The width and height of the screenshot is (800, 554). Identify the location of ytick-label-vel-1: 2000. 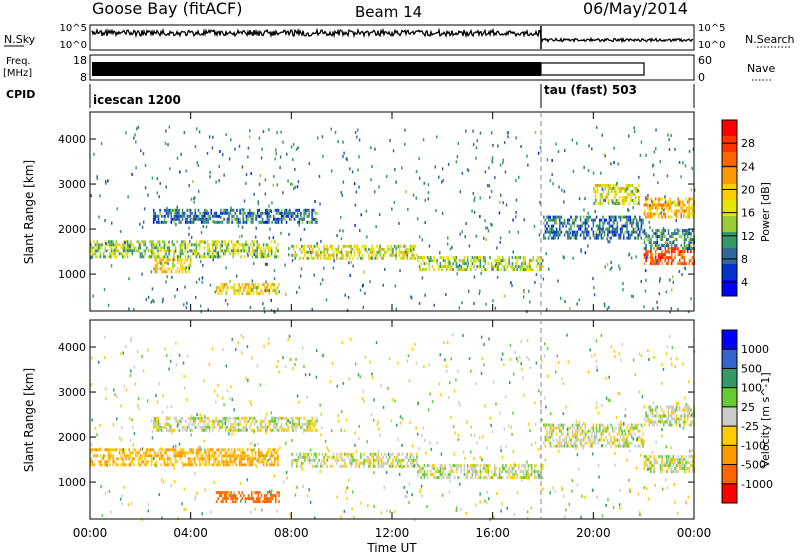
(72, 437).